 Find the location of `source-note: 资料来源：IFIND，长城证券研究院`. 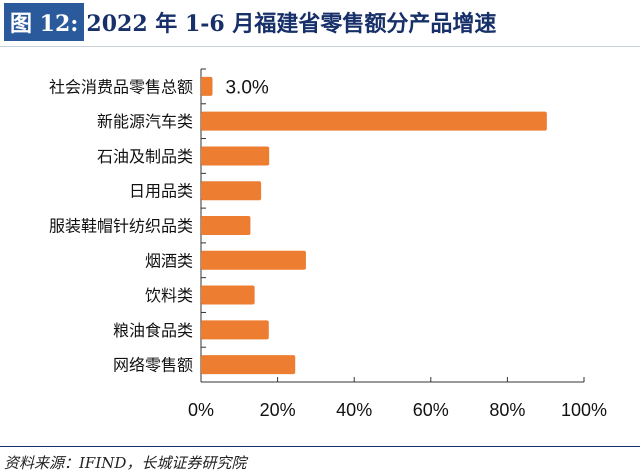

source-note: 资料来源：IFIND，长城证券研究院 is located at coordinates (125, 463).